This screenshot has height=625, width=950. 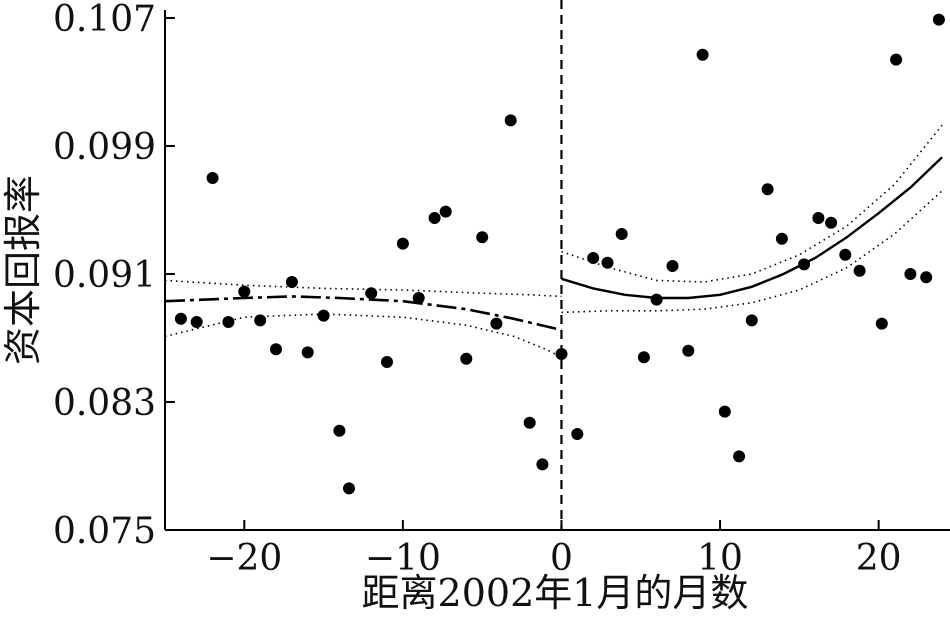 I want to click on y-tick-label-3: 0.099, so click(x=104, y=147).